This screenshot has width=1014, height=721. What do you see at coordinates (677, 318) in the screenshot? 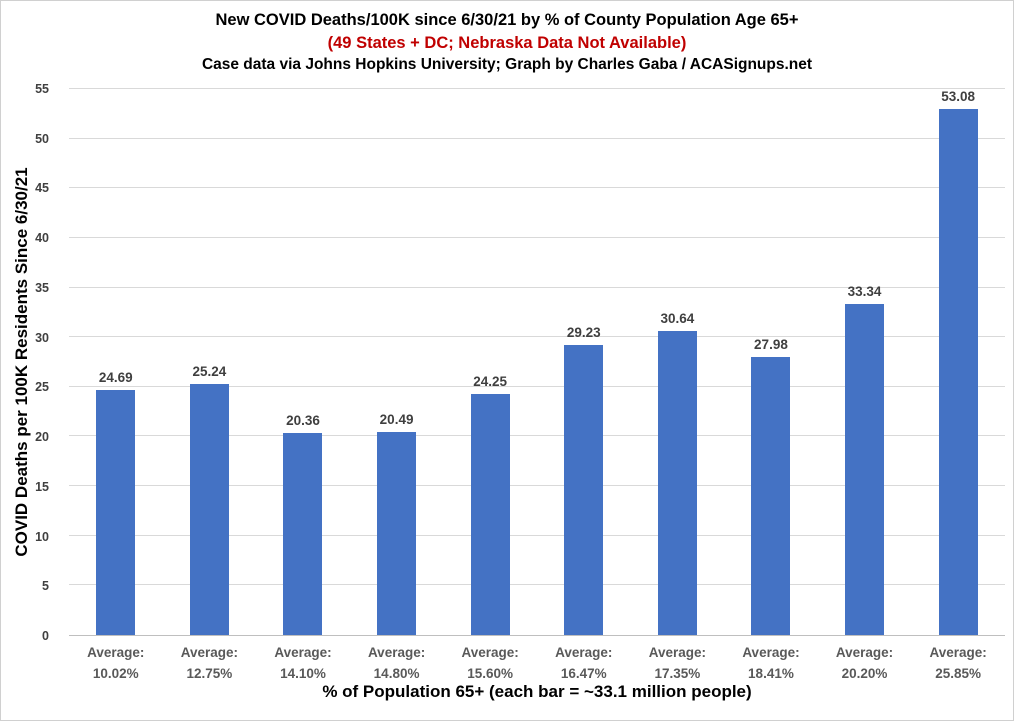
I see `bar-value-label: 30.64` at bounding box center [677, 318].